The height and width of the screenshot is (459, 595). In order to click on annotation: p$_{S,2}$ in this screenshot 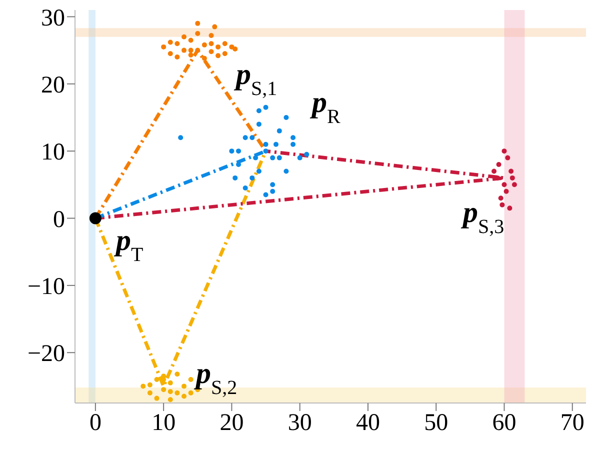, I will do `click(215, 378)`.